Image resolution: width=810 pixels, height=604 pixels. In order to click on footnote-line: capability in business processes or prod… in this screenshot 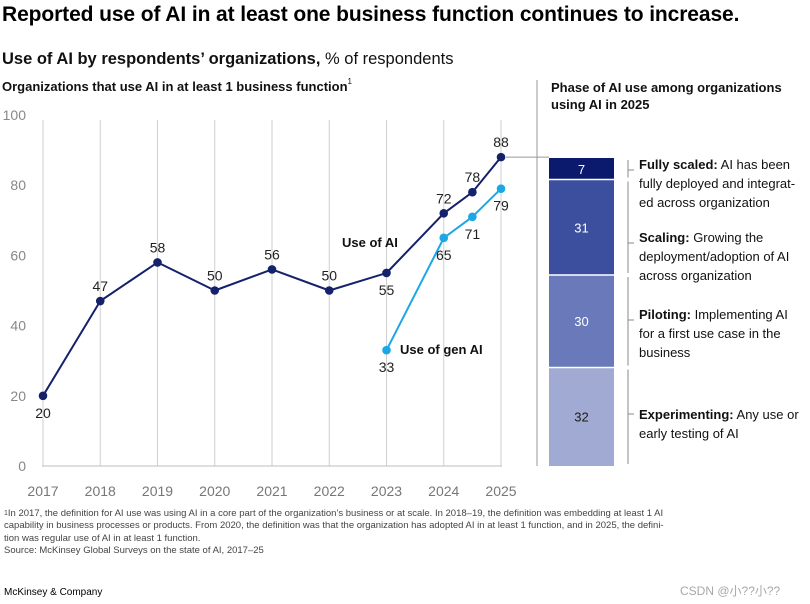, I will do `click(334, 526)`.